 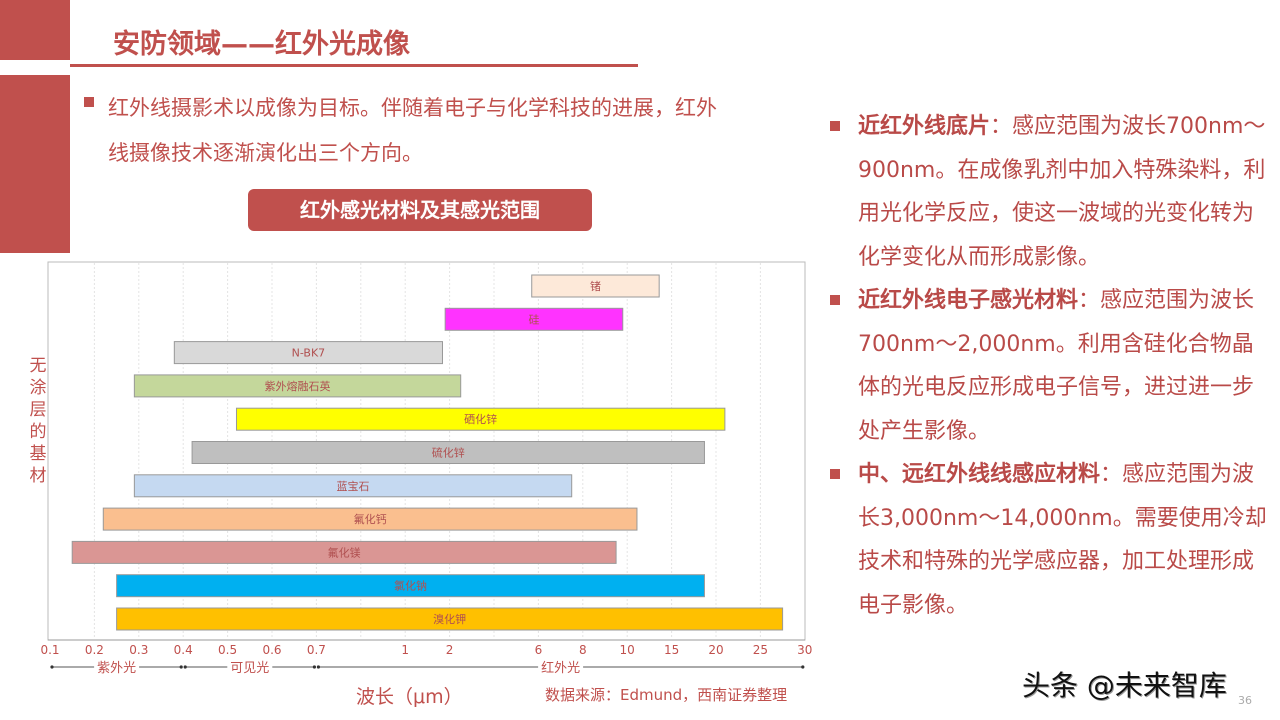 What do you see at coordinates (35, 30) in the screenshot?
I see `decor-bar-top` at bounding box center [35, 30].